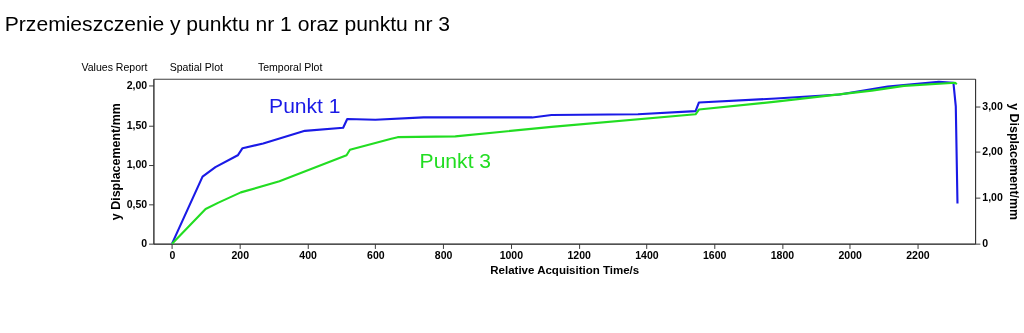  Describe the element at coordinates (647, 255) in the screenshot. I see `x-tick-label: 1400` at that location.